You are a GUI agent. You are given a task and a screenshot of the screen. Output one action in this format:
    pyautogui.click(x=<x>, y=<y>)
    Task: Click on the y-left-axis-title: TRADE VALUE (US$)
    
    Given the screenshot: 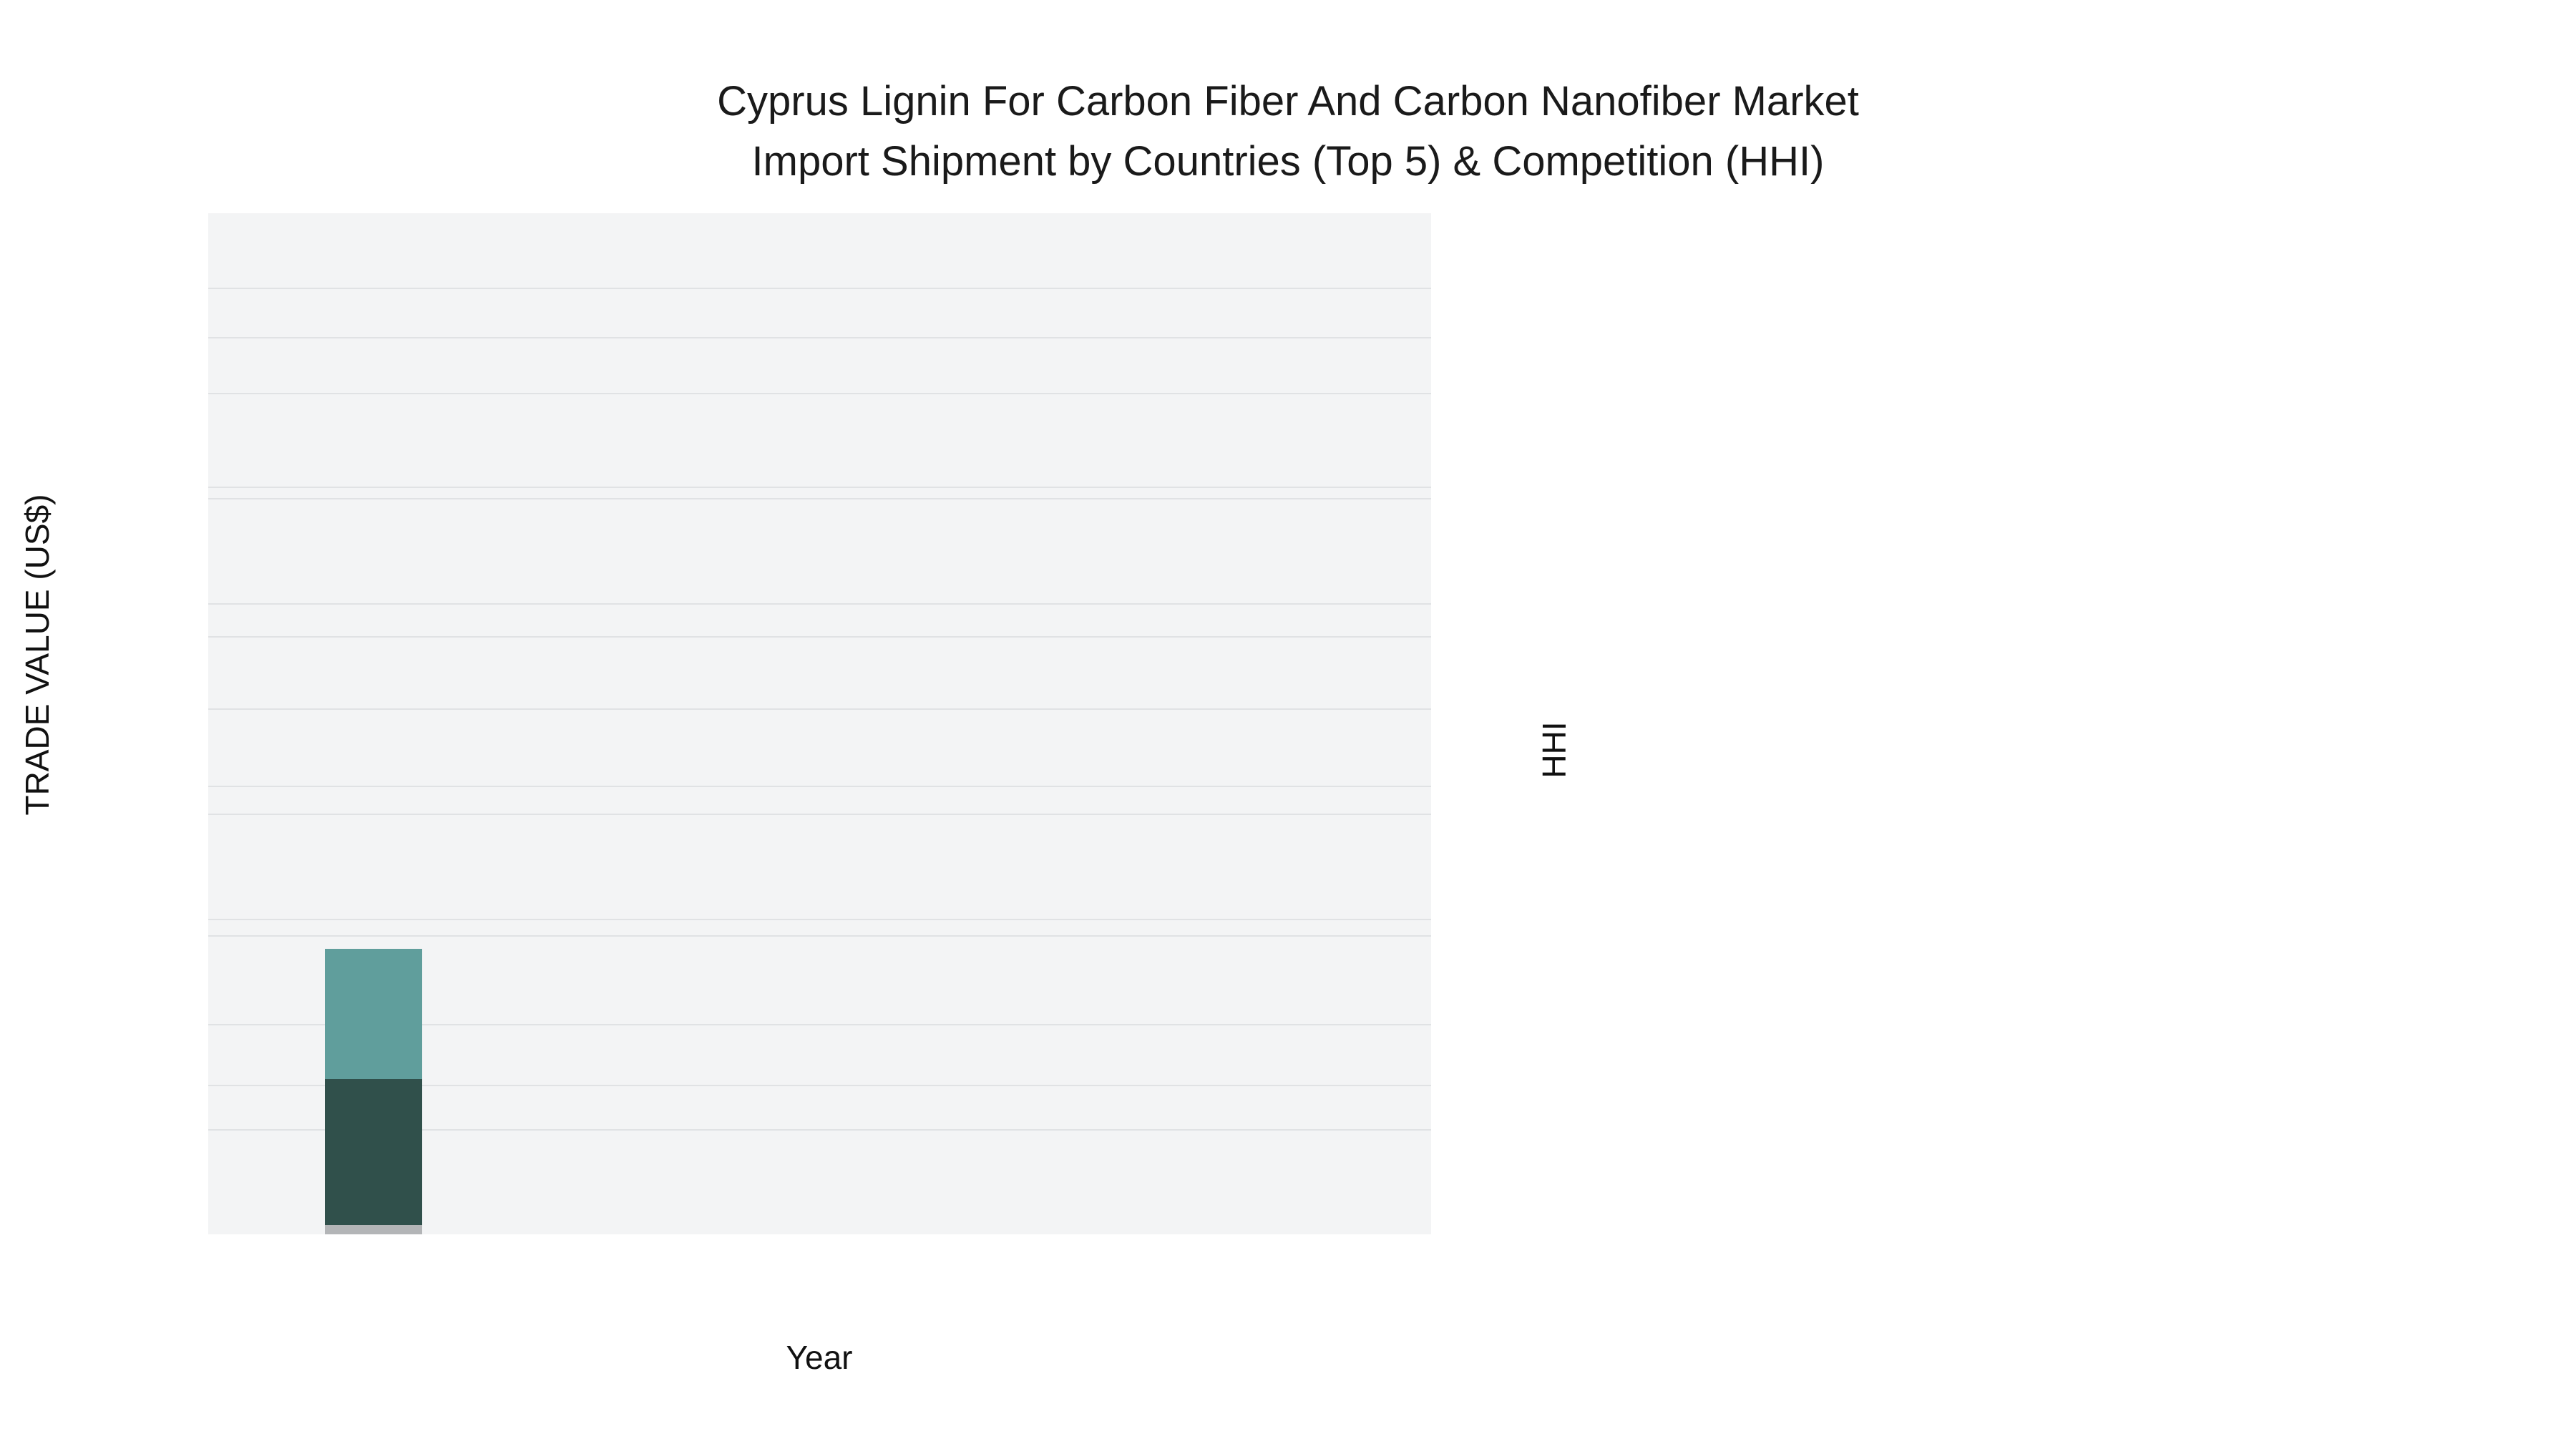 What is the action you would take?
    pyautogui.click(x=37, y=655)
    